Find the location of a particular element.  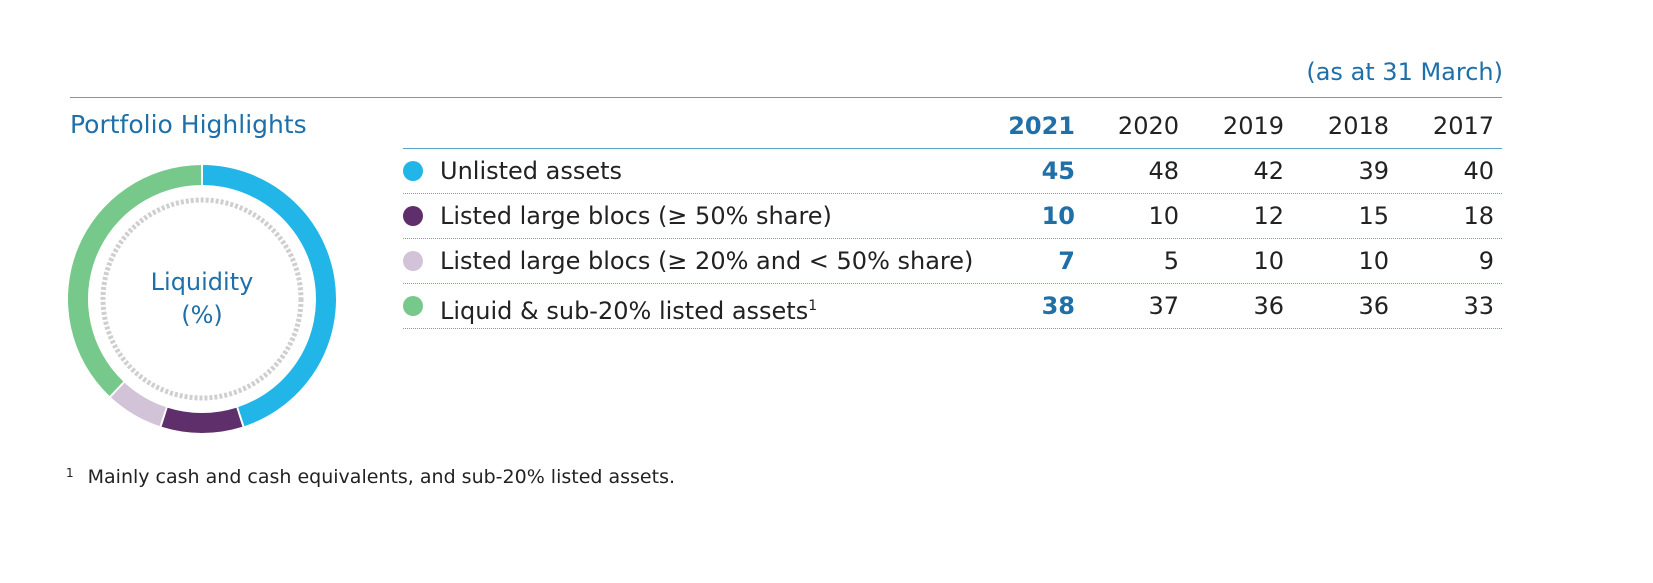

legend-dot-liquid is located at coordinates (413, 306).